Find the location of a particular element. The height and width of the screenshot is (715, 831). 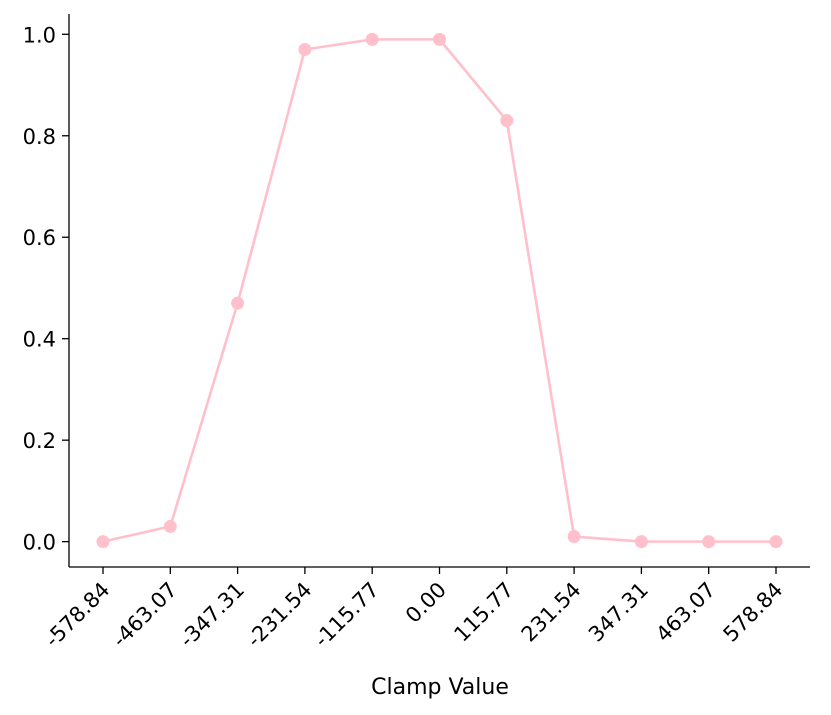

x-tick-label: 347.31 is located at coordinates (618, 612).